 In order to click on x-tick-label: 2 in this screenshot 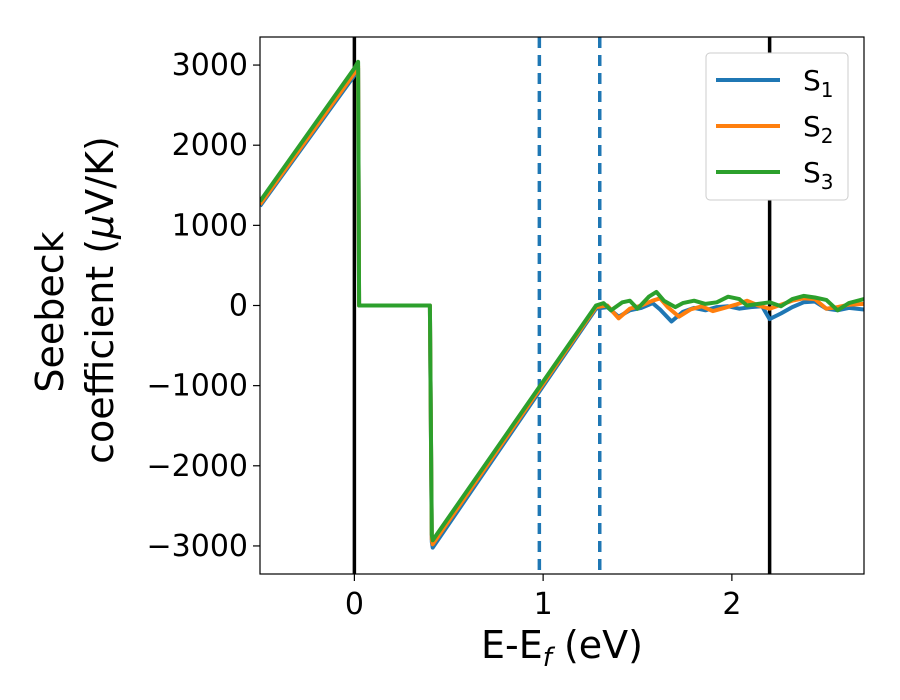, I will do `click(731, 604)`.